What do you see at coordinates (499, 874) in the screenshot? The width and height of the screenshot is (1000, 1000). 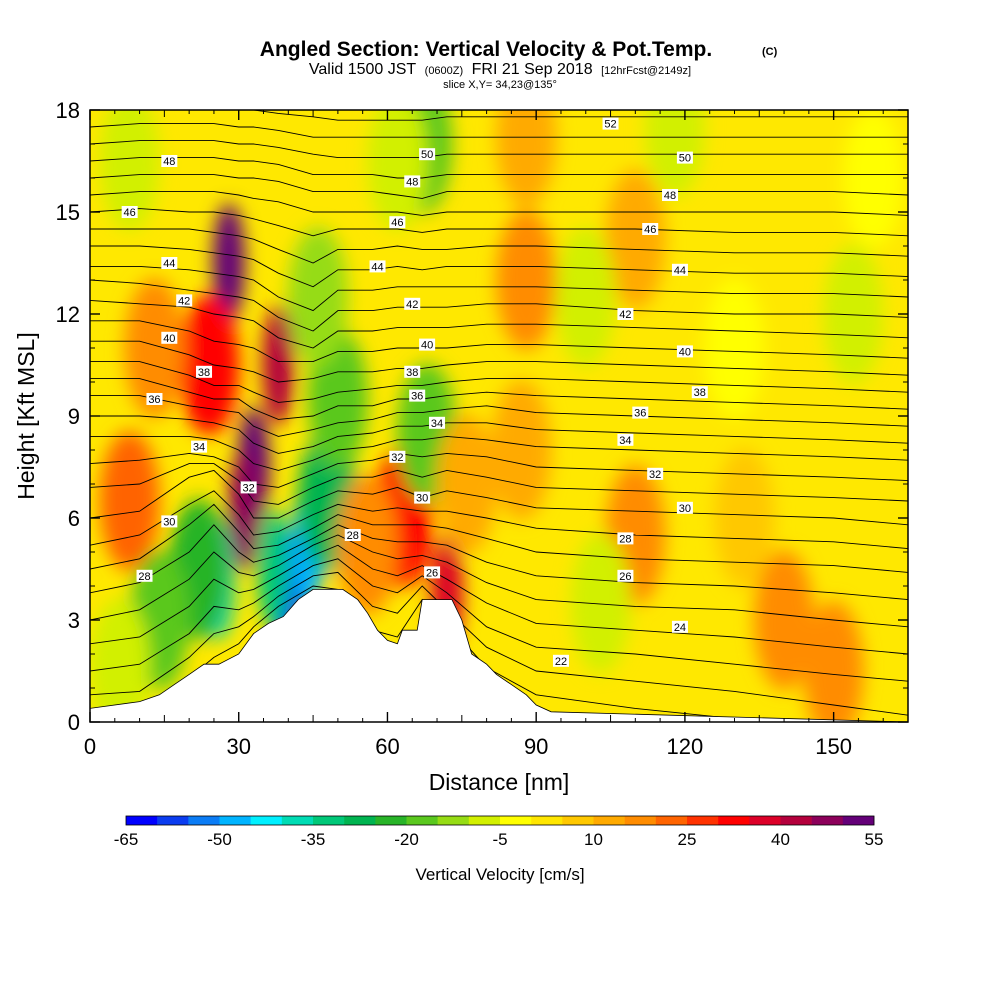 I see `colorbar-label: Vertical Velocity [cm/s]` at bounding box center [499, 874].